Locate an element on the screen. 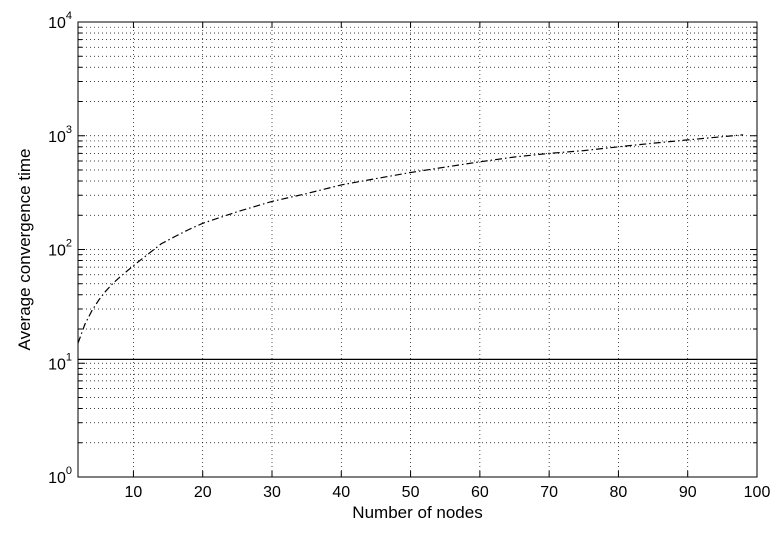  y-tick-label: 10³ is located at coordinates (60, 135).